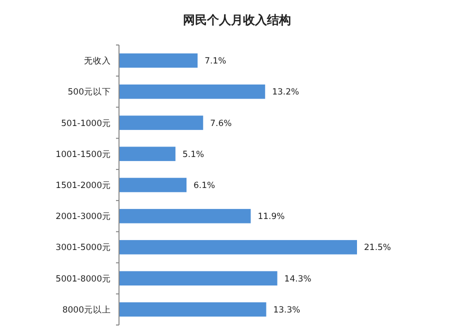 Image resolution: width=457 pixels, height=330 pixels. I want to click on data-label: 11.9%, so click(271, 217).